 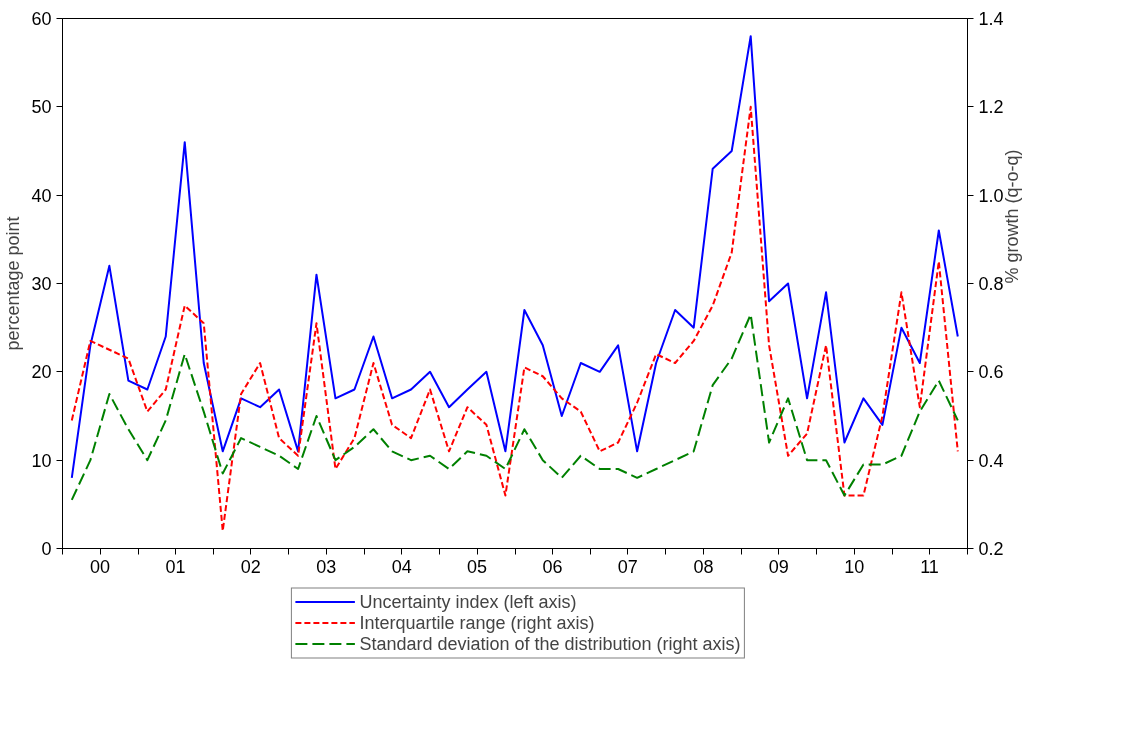 What do you see at coordinates (41, 460) in the screenshot?
I see `y-tick-label: 10` at bounding box center [41, 460].